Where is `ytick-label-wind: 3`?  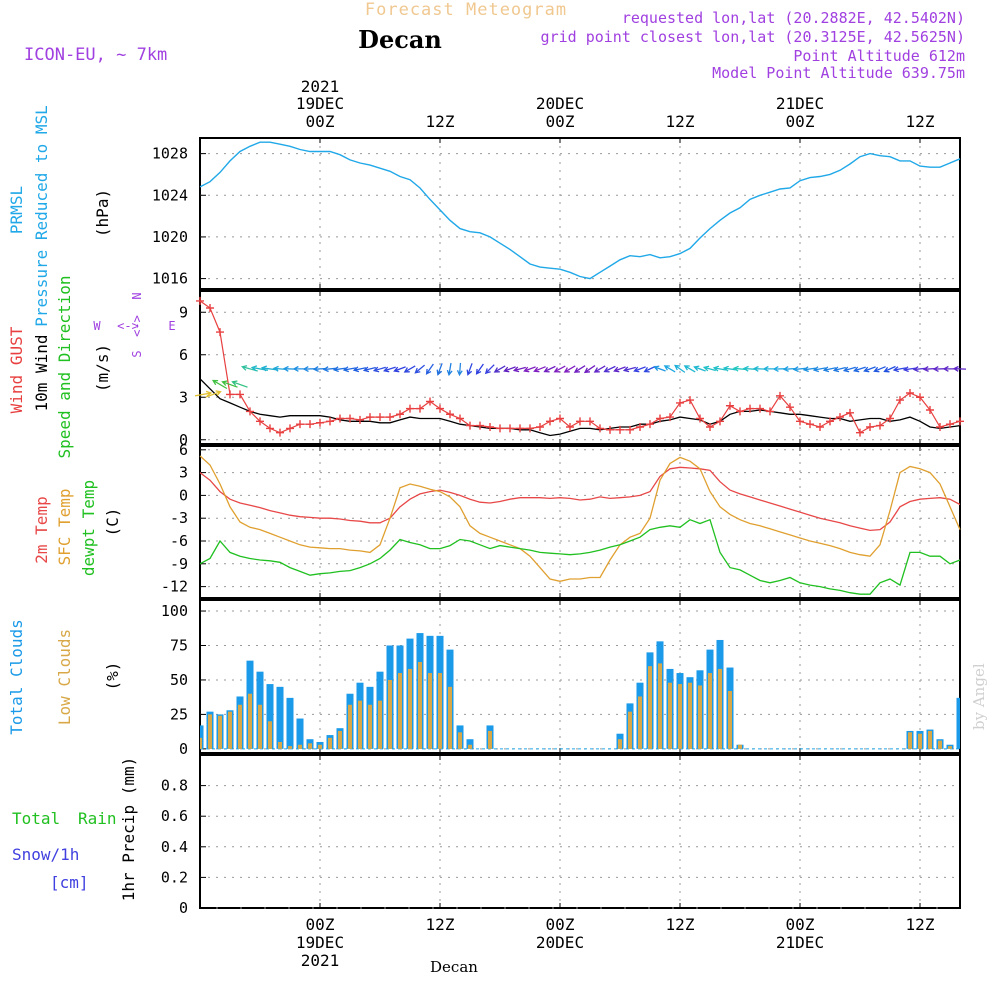
ytick-label-wind: 3 is located at coordinates (183, 397).